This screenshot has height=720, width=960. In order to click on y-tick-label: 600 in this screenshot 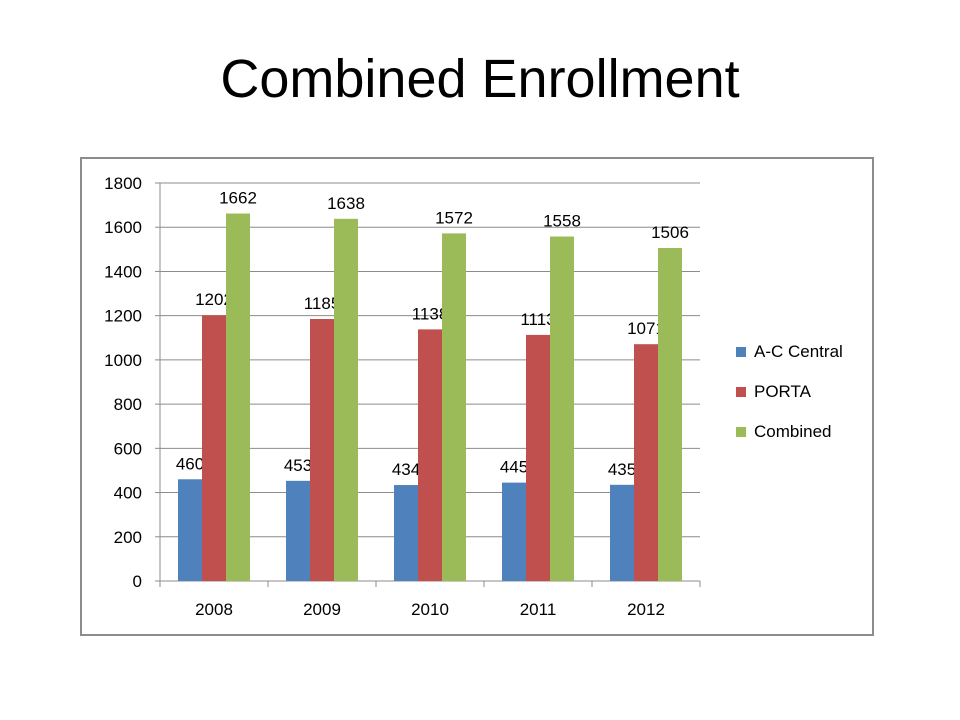, I will do `click(128, 448)`.